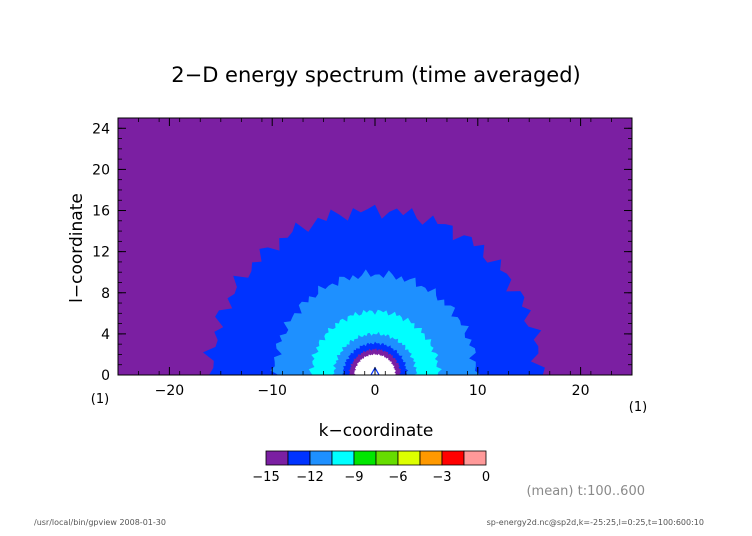 This screenshot has height=536, width=752. I want to click on x-tick-label: 20, so click(581, 391).